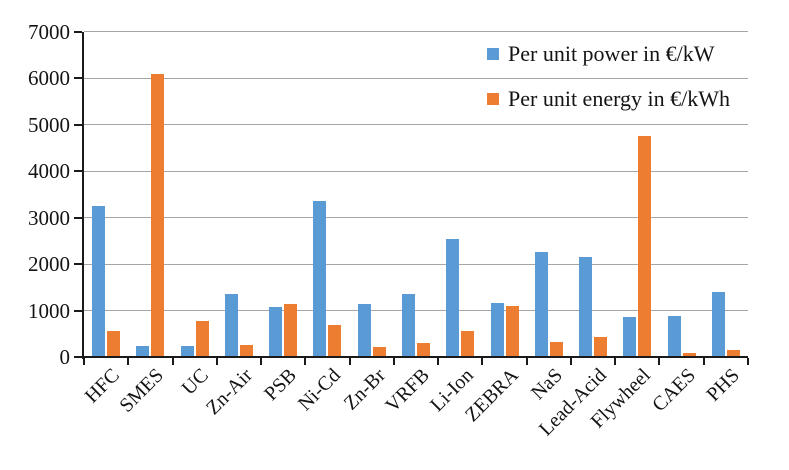  I want to click on y-tick-label: 3000, so click(49, 217).